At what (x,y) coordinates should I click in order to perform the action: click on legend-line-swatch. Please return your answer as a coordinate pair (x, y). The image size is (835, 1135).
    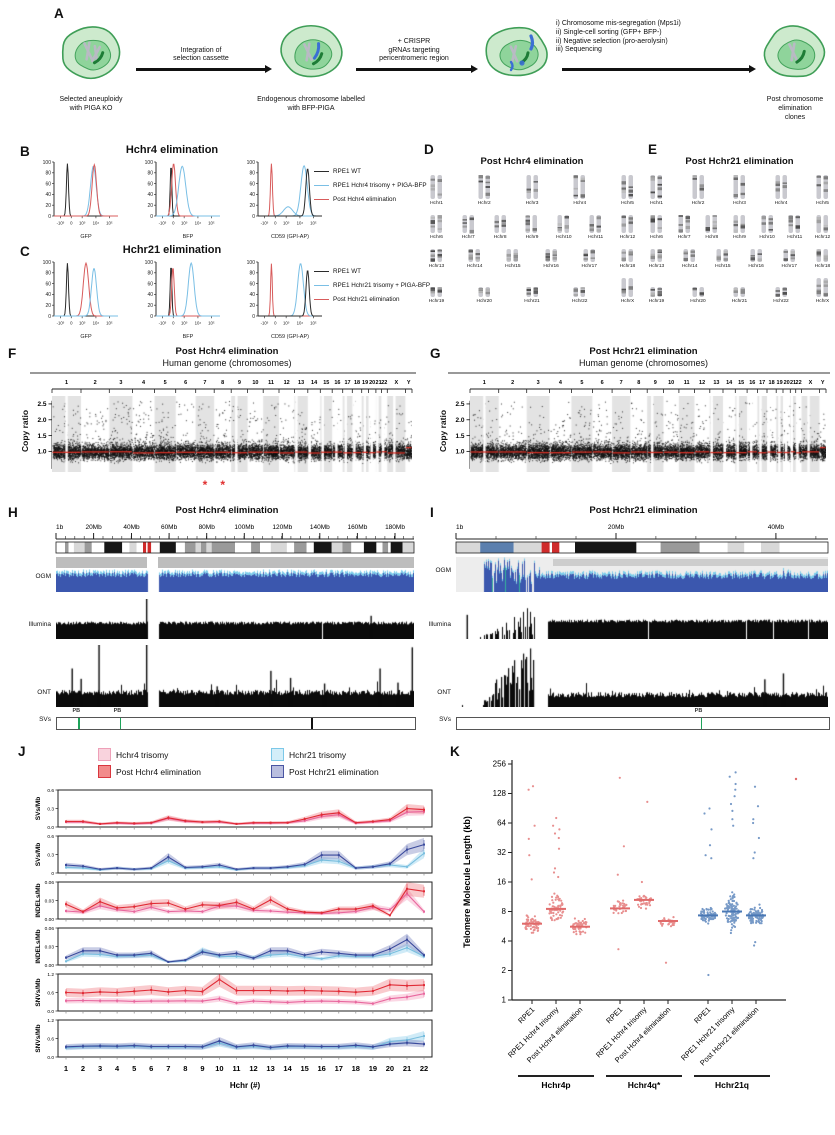
    Looking at the image, I should click on (321, 171).